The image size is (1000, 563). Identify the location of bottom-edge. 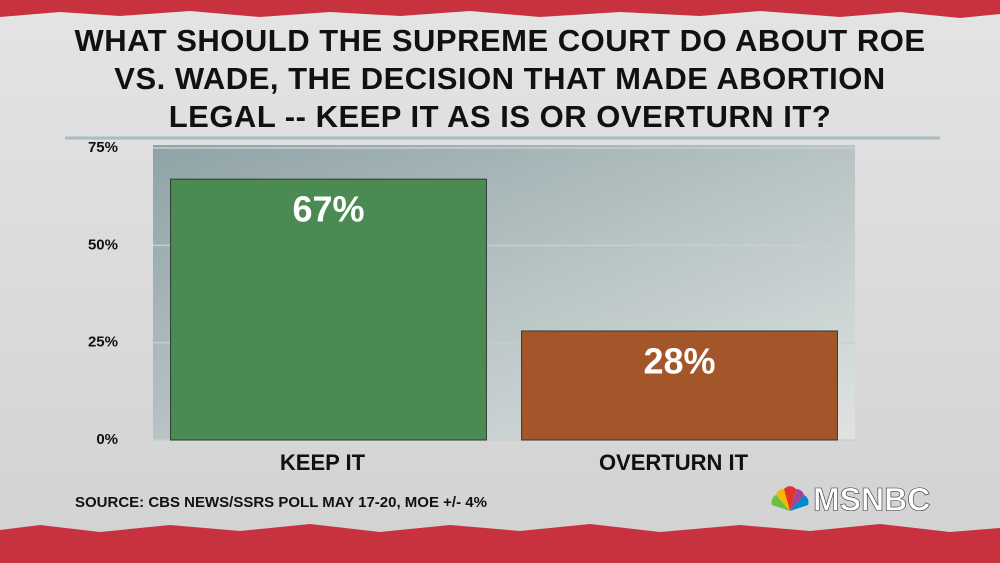
(500, 543).